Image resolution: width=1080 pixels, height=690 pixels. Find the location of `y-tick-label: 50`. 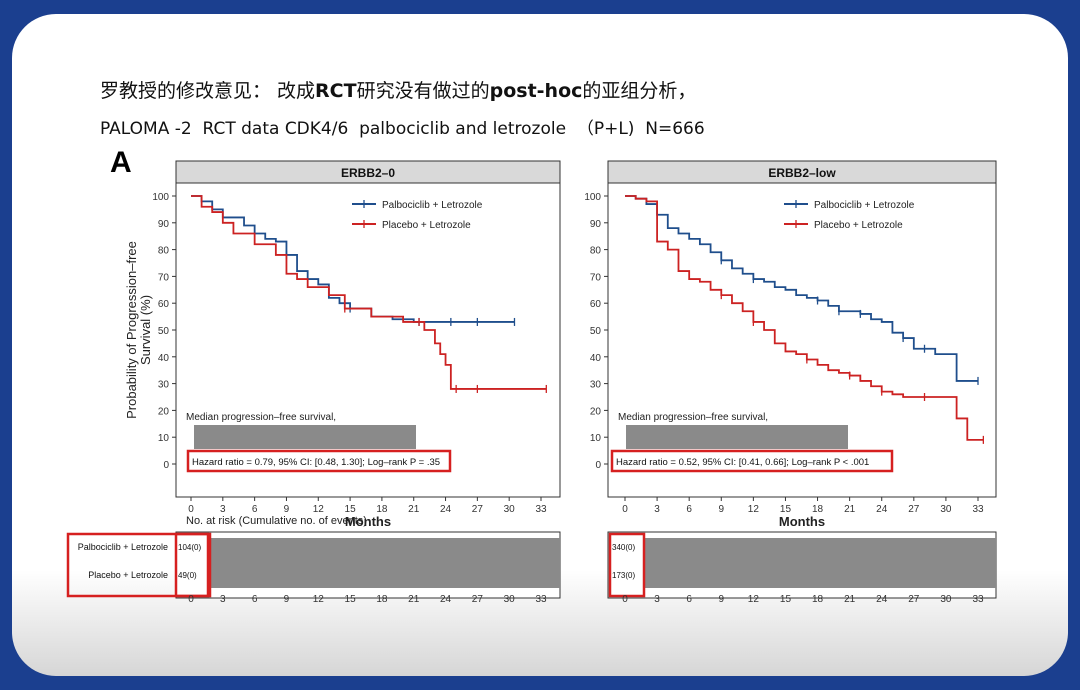

y-tick-label: 50 is located at coordinates (596, 331).